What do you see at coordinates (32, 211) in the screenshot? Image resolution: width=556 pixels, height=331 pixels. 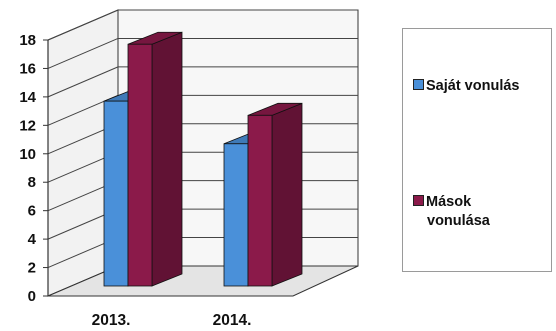 I see `y-tick-label: 6` at bounding box center [32, 211].